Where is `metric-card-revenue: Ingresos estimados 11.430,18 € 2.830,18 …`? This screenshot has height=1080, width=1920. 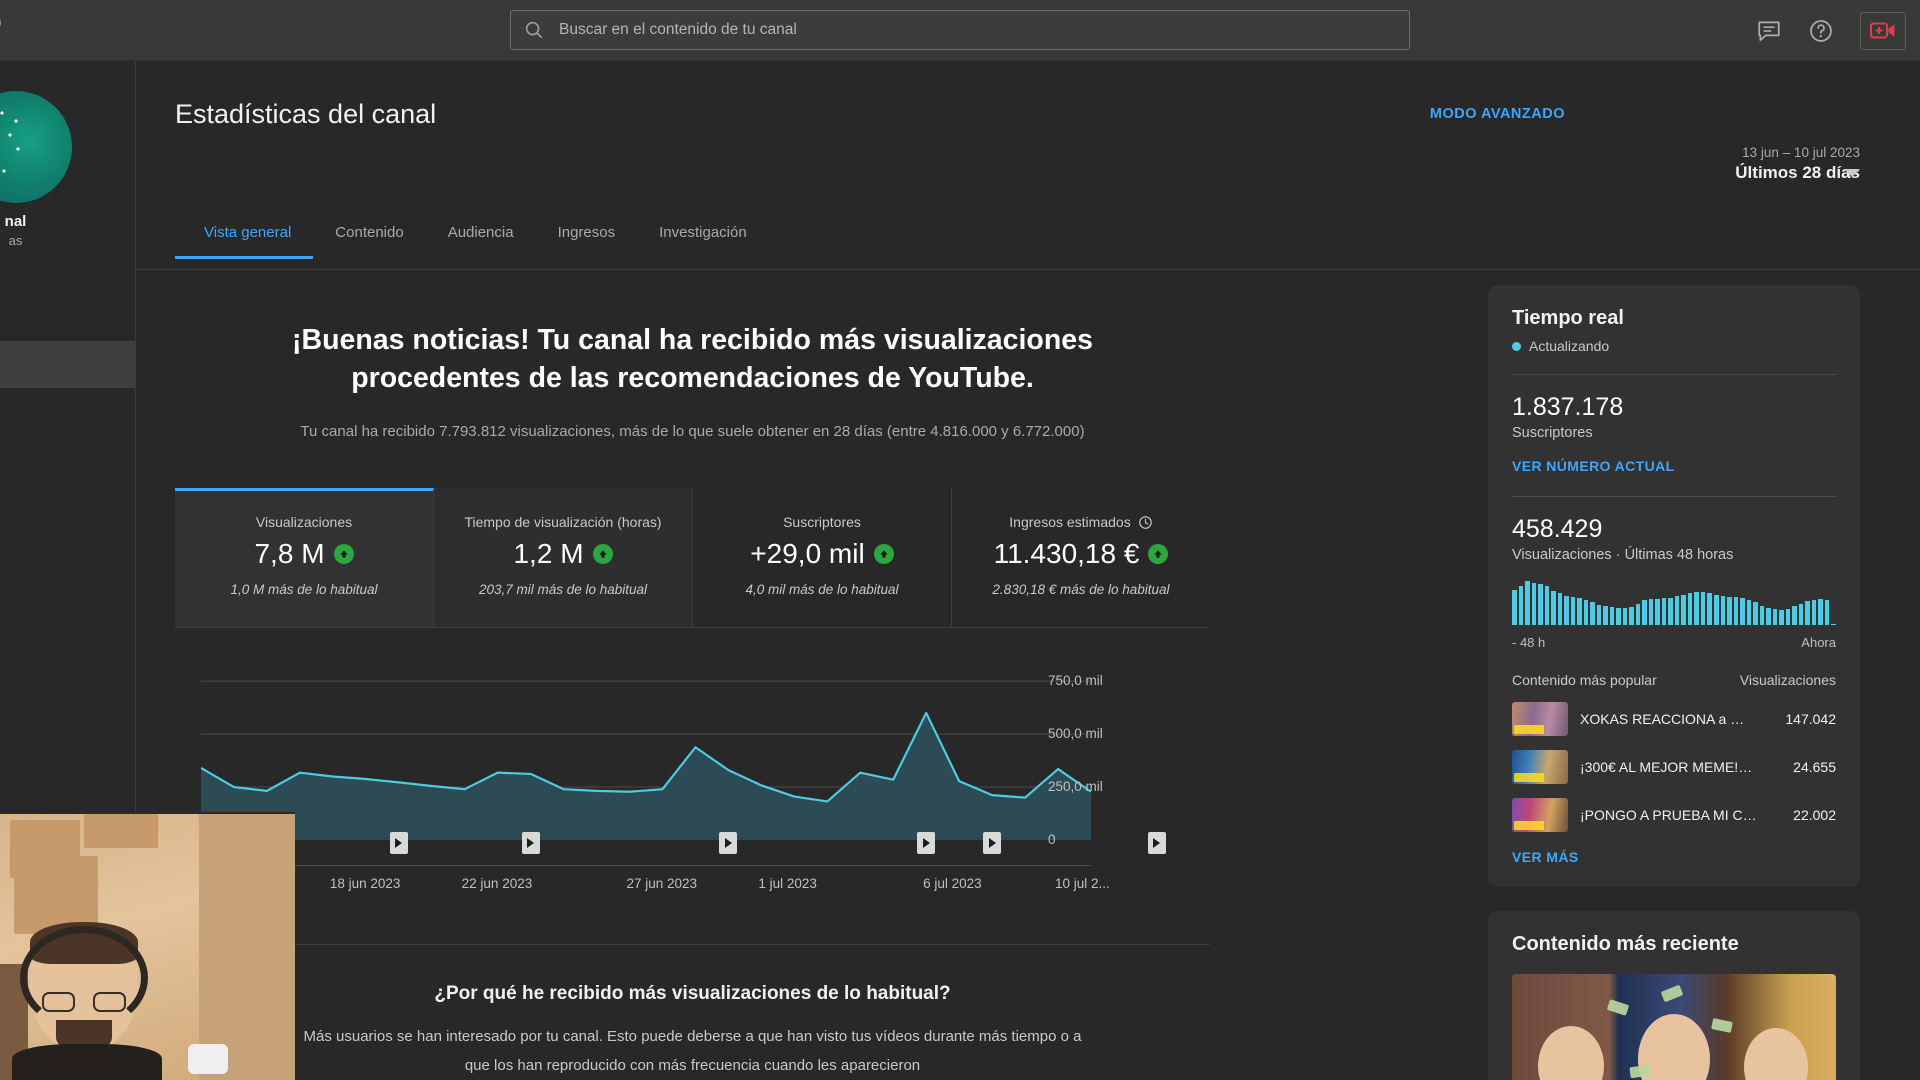
metric-card-revenue: Ingresos estimados 11.430,18 € 2.830,18 … is located at coordinates (1081, 557).